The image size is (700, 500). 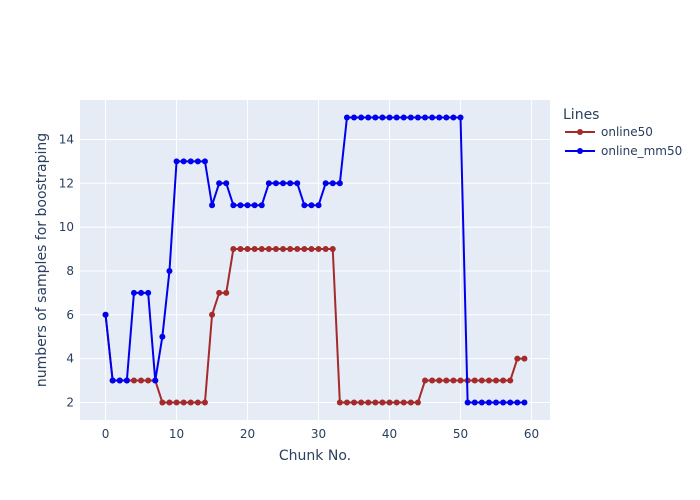 I want to click on x-tick-label: 50, so click(x=460, y=434).